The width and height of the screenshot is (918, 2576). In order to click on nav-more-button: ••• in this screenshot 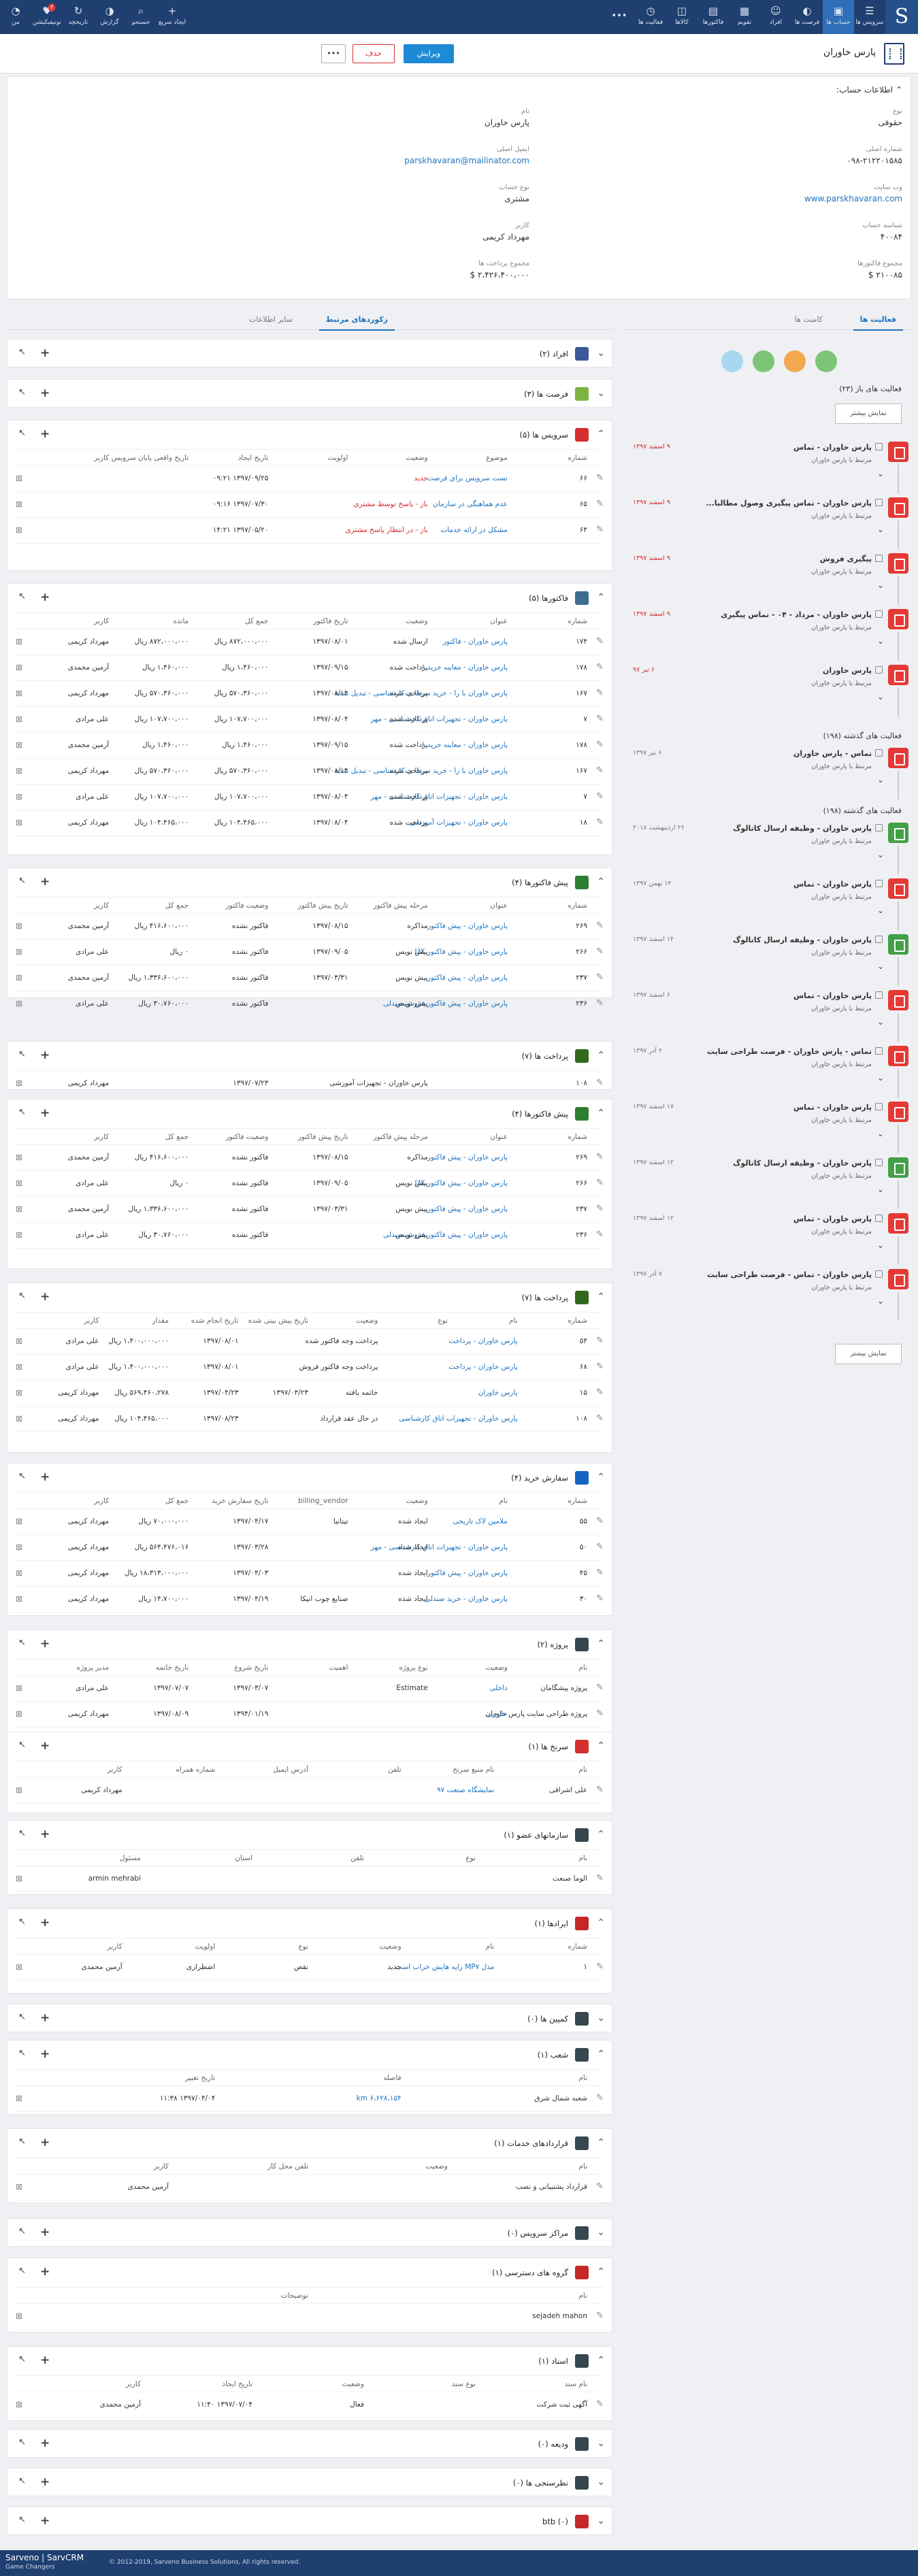, I will do `click(619, 16)`.